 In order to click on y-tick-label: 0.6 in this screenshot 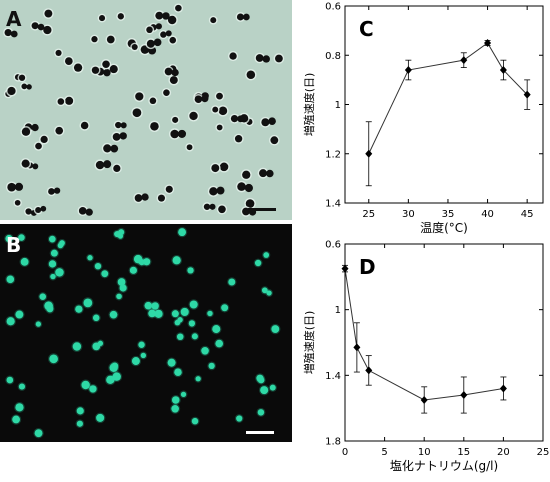, I will do `click(333, 245)`.